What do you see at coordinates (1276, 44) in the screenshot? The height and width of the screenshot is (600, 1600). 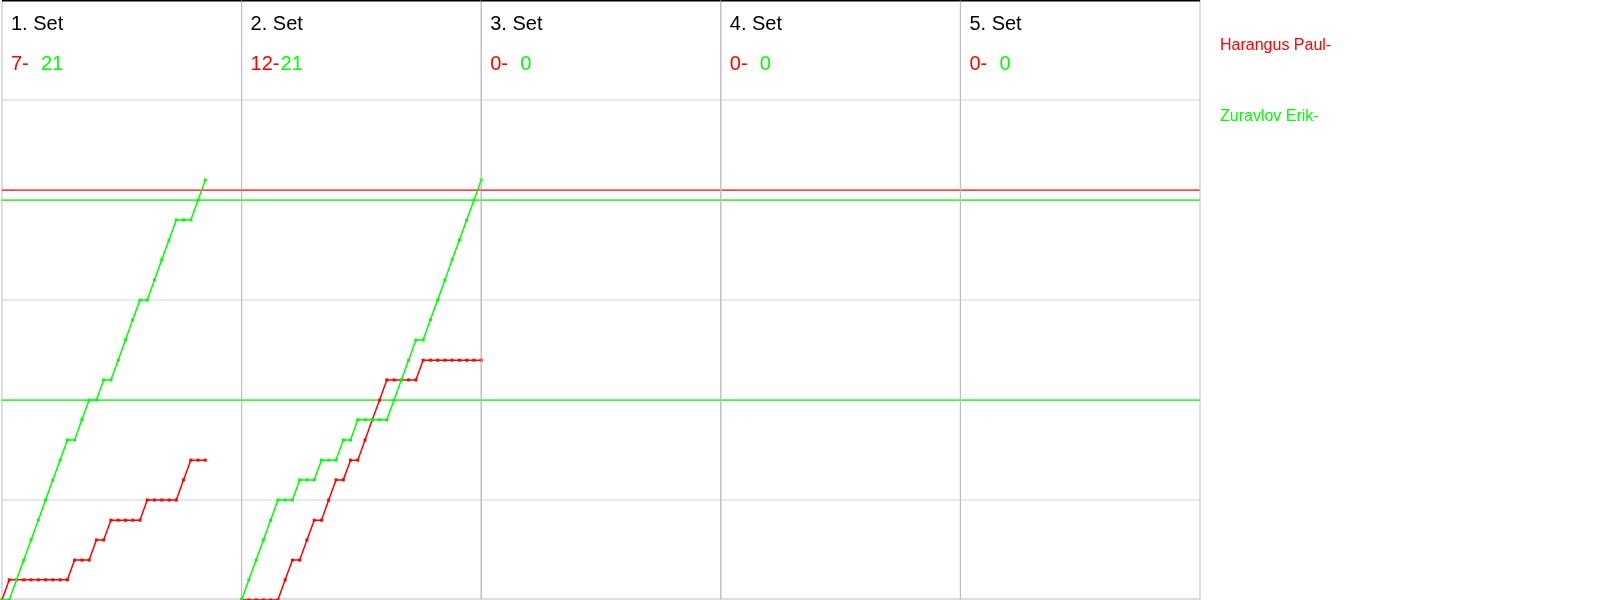 I see `text: Harangus Paul-` at bounding box center [1276, 44].